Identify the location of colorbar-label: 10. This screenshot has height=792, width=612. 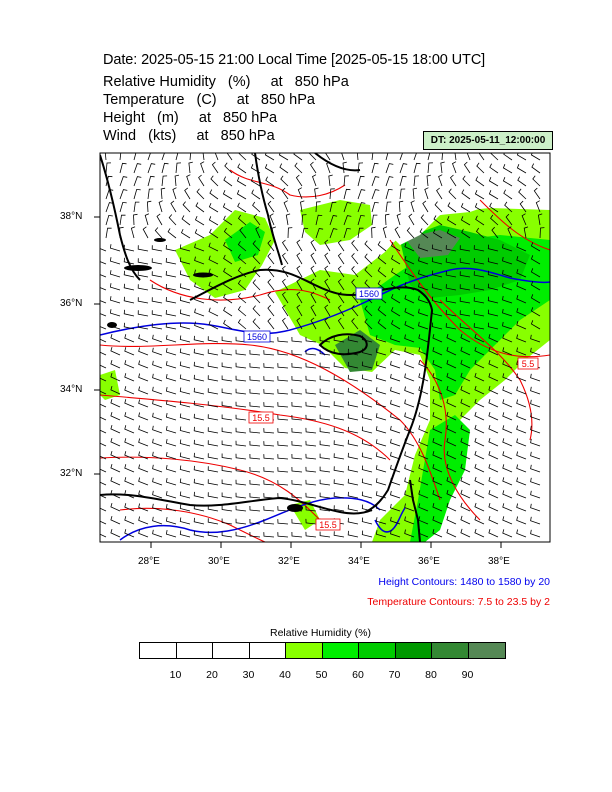
(175, 675).